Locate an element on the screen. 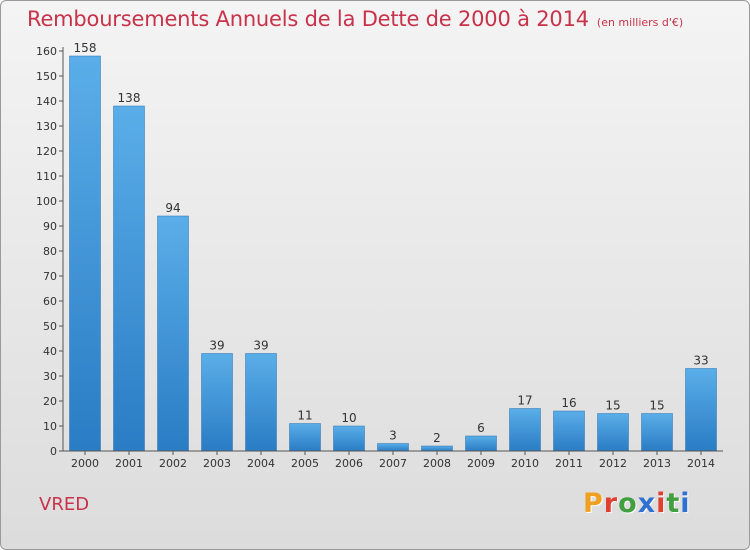 The width and height of the screenshot is (750, 550). x-tick-label-2008: 2008 is located at coordinates (437, 463).